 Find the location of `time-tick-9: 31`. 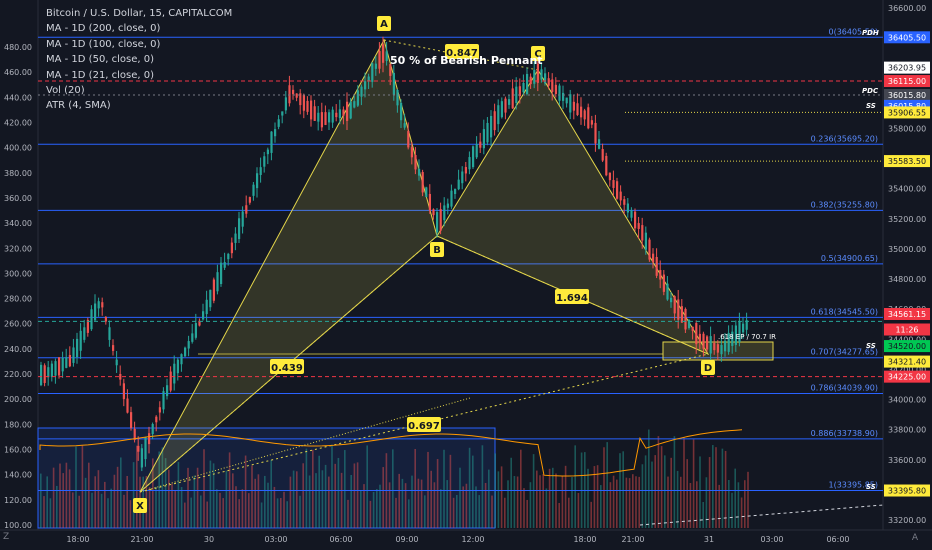

time-tick-9: 31 is located at coordinates (709, 539).